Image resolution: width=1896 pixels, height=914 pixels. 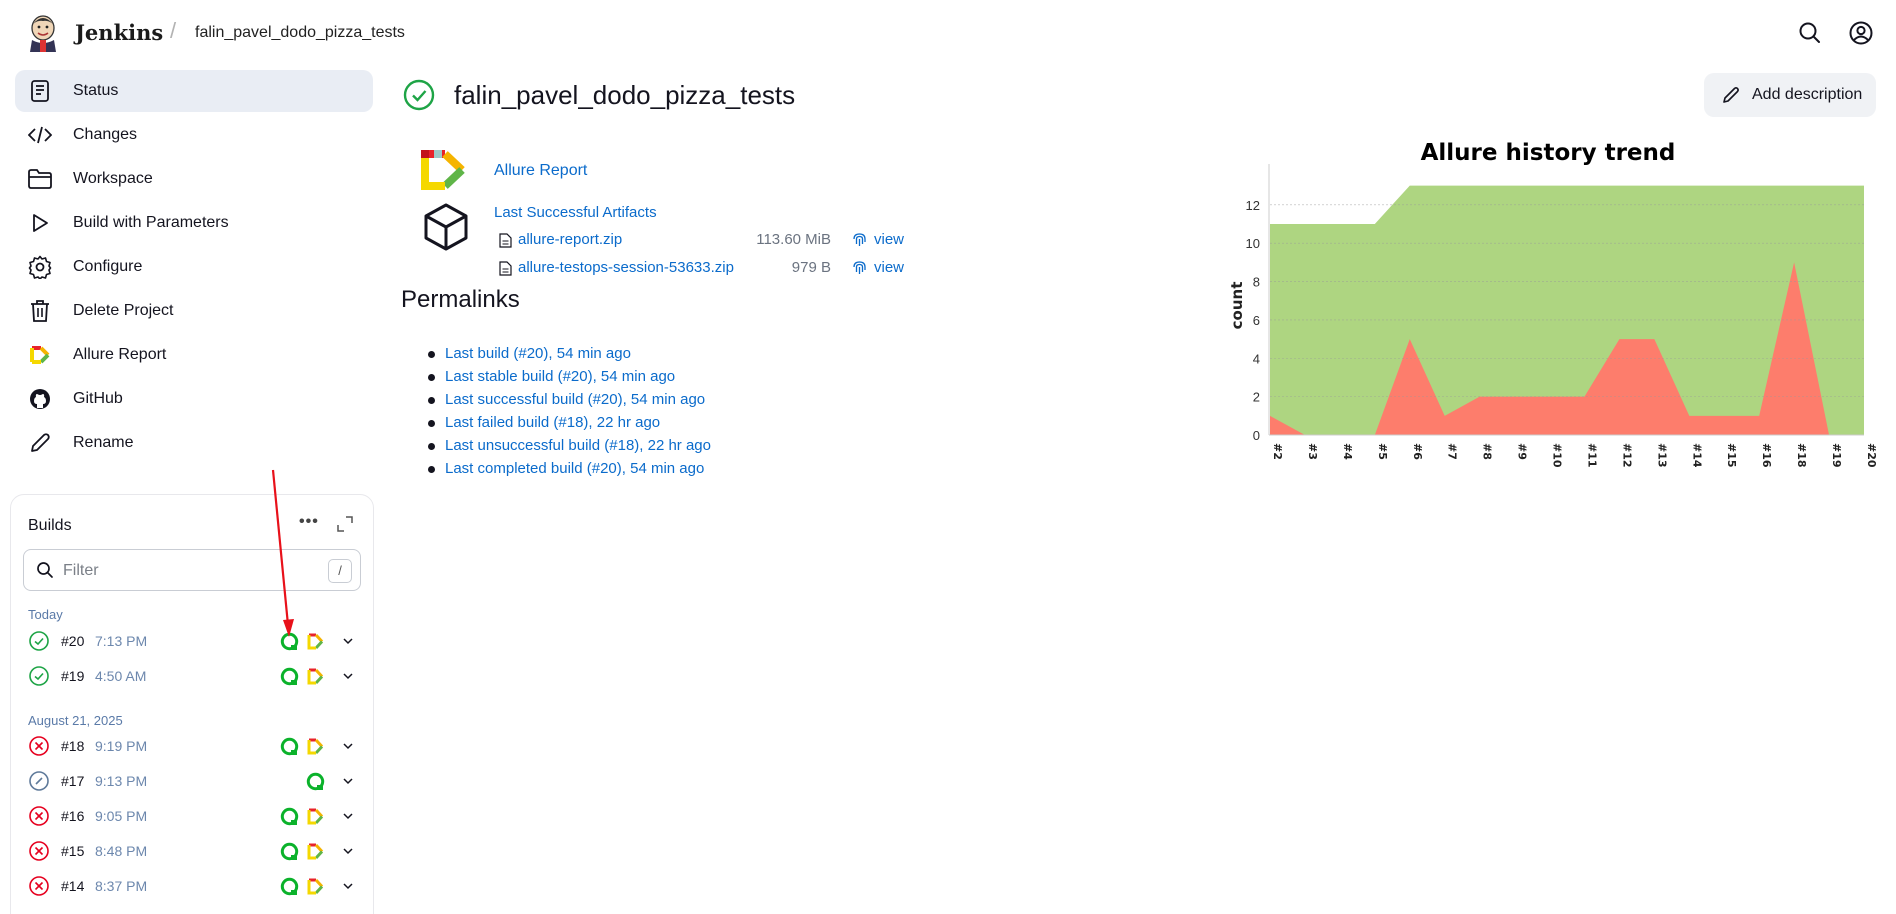 I want to click on file-icon, so click(x=505, y=268).